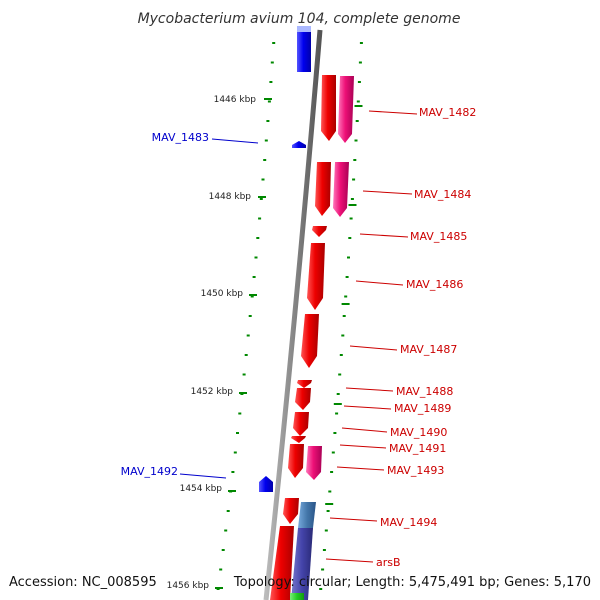 This screenshot has height=600, width=600. What do you see at coordinates (243, 343) in the screenshot?
I see `scale-ticks` at bounding box center [243, 343].